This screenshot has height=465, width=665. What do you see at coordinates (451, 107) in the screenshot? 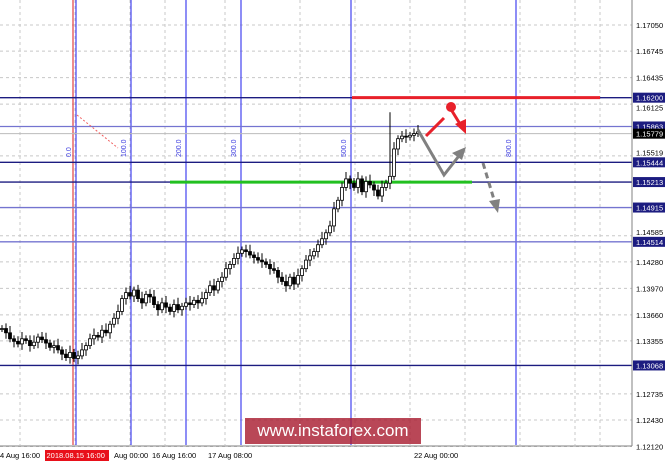
I see `pivot-dot` at bounding box center [451, 107].